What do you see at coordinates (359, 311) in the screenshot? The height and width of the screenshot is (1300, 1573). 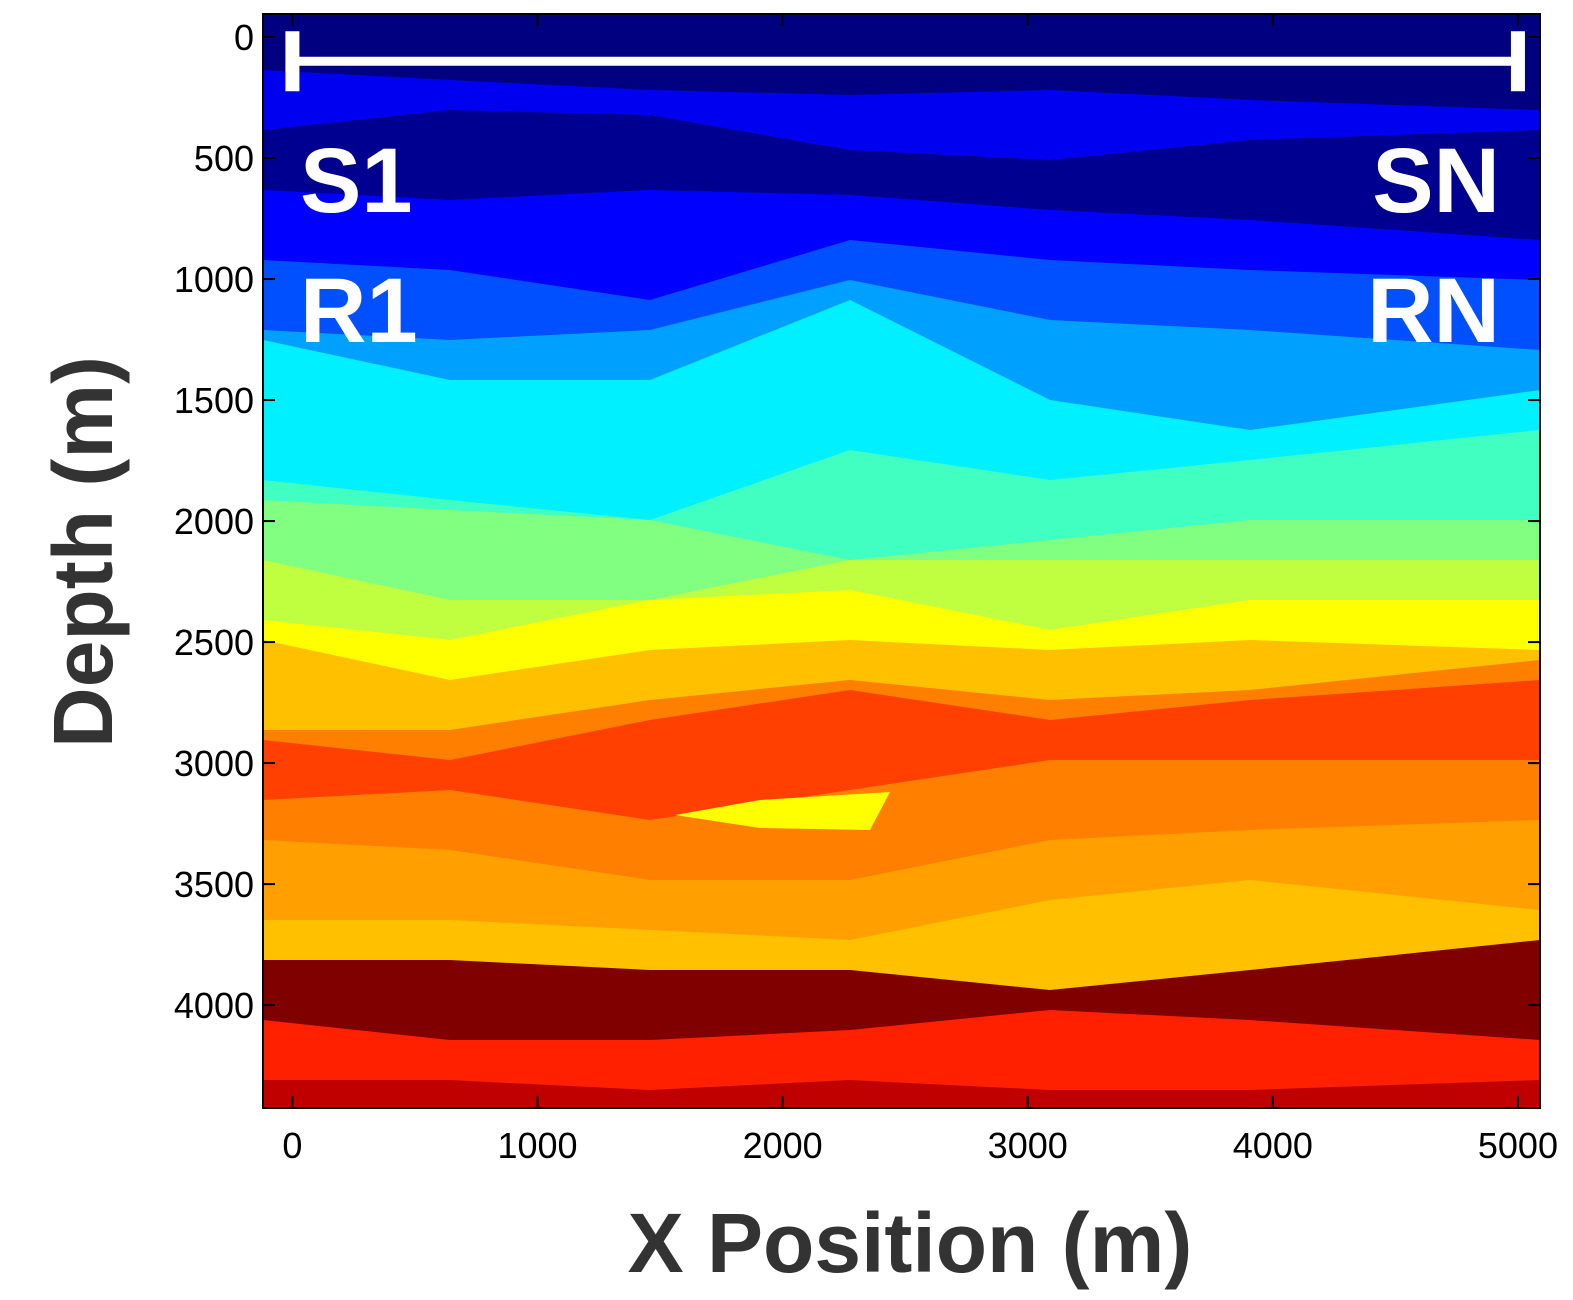 I see `annotation: R1` at bounding box center [359, 311].